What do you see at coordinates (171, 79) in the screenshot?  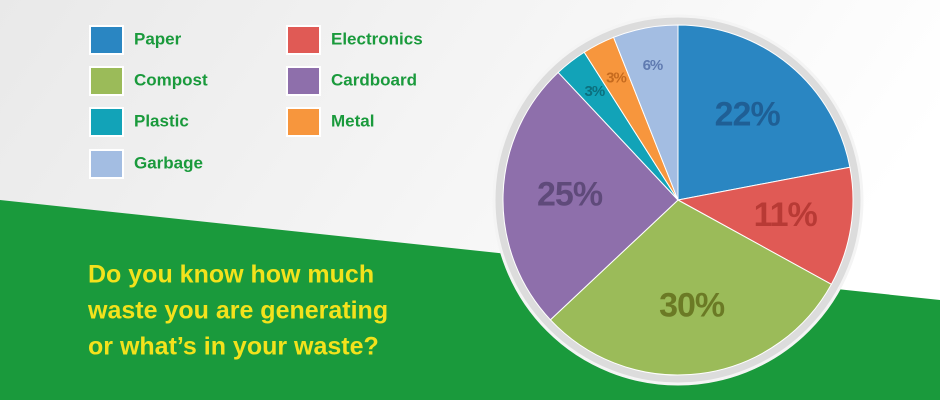 I see `legend-label: Compost` at bounding box center [171, 79].